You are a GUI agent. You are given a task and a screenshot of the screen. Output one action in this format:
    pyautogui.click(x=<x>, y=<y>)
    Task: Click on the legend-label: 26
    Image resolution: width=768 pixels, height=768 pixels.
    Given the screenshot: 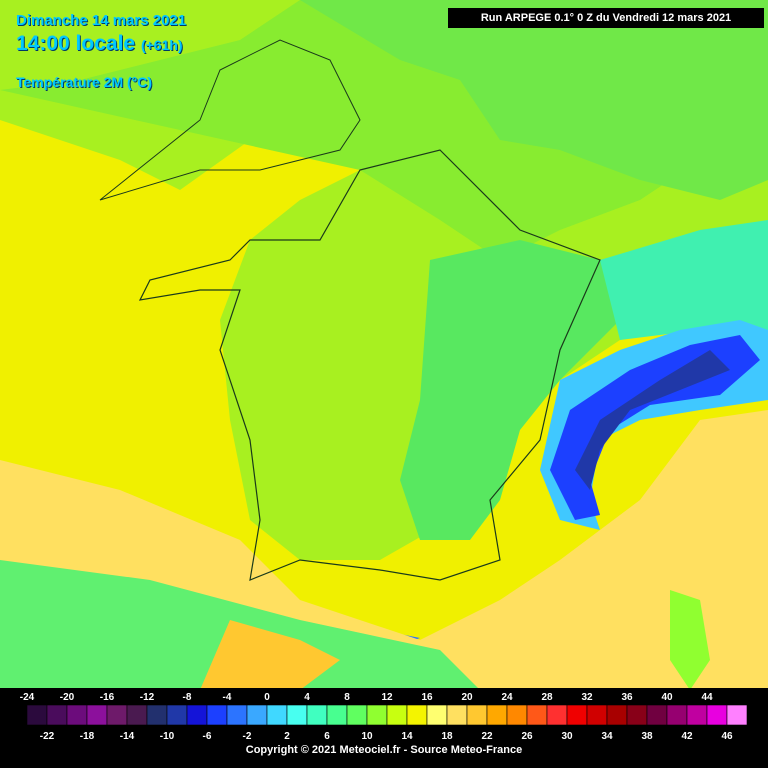 What is the action you would take?
    pyautogui.click(x=527, y=736)
    